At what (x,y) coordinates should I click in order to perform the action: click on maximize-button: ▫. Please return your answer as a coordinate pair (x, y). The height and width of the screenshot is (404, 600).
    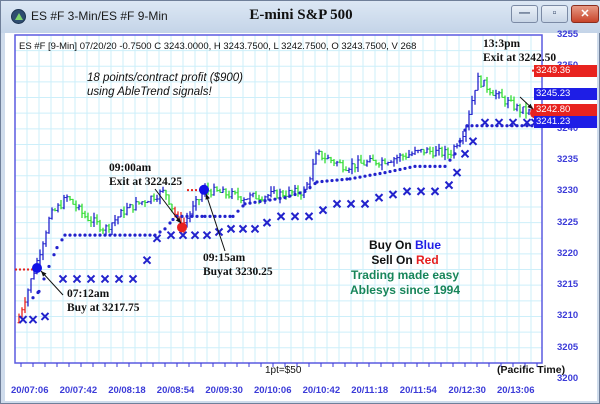
    Looking at the image, I should click on (554, 14).